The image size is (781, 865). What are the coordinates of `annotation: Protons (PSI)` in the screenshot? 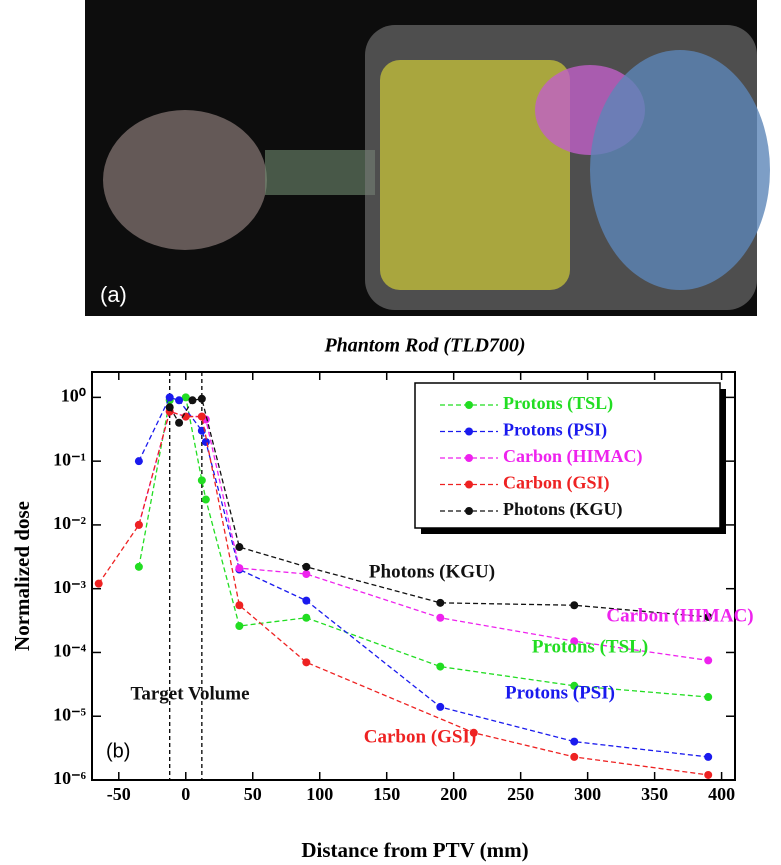 It's located at (560, 692).